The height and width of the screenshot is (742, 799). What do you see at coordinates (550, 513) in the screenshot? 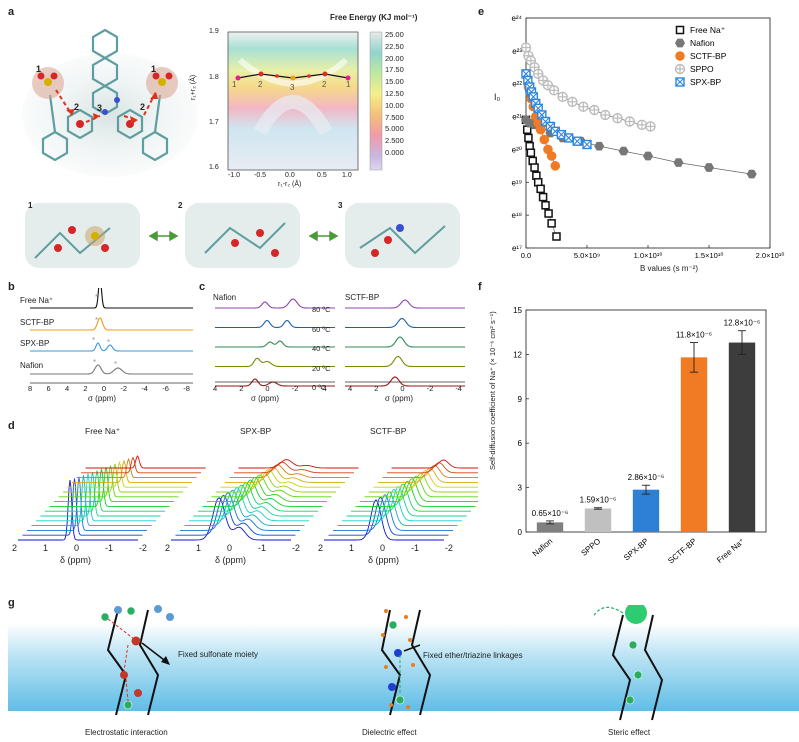
I see `f-value-label: 0.65×10⁻⁶` at bounding box center [550, 513].